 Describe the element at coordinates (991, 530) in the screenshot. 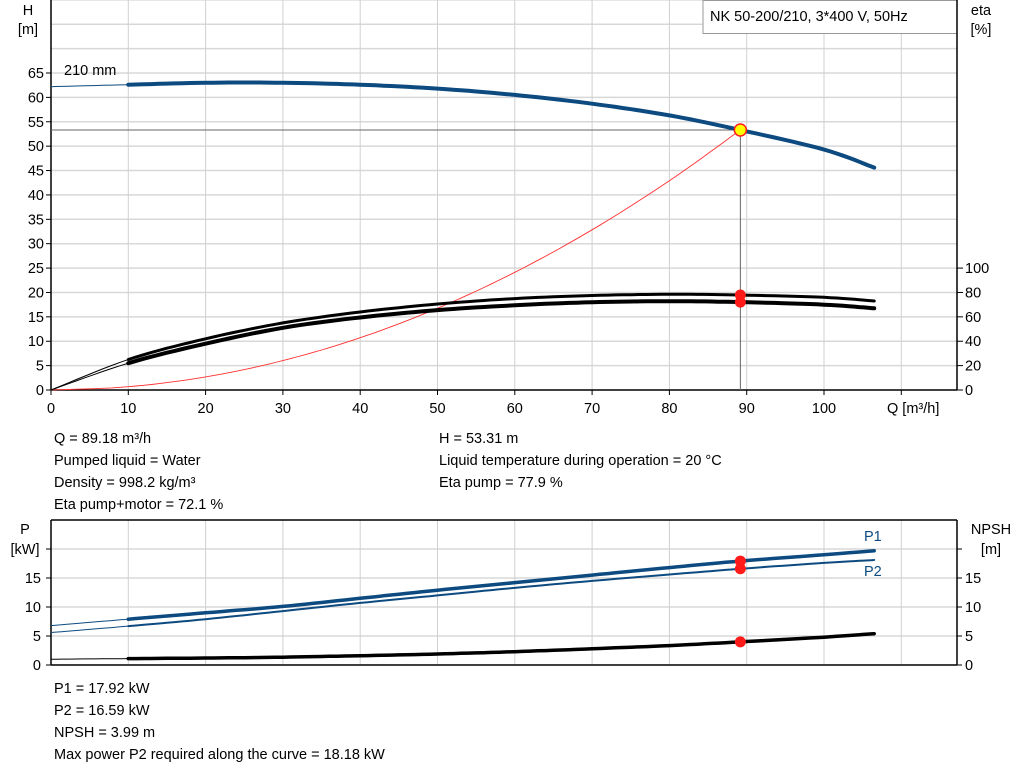

I see `npsh-axis-label: NPSH` at that location.